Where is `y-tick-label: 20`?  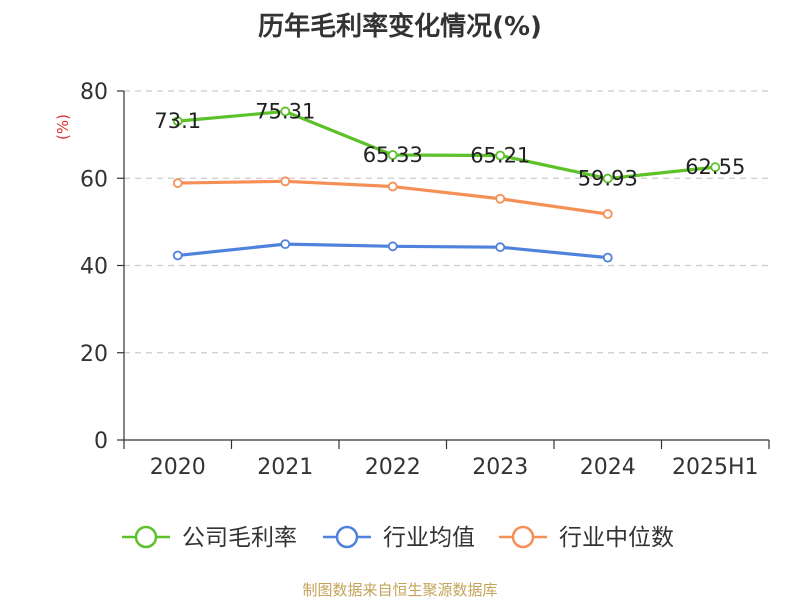
y-tick-label: 20 is located at coordinates (94, 354).